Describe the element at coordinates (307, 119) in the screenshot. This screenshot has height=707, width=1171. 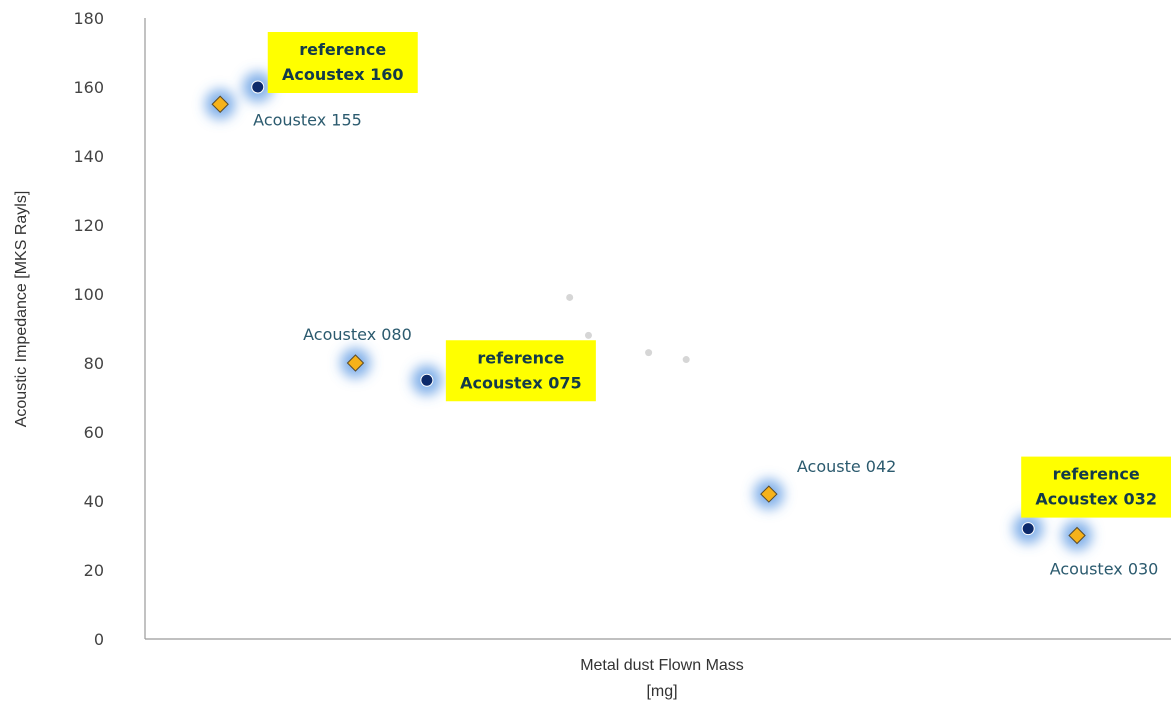
I see `point-label: Acoustex 155` at that location.